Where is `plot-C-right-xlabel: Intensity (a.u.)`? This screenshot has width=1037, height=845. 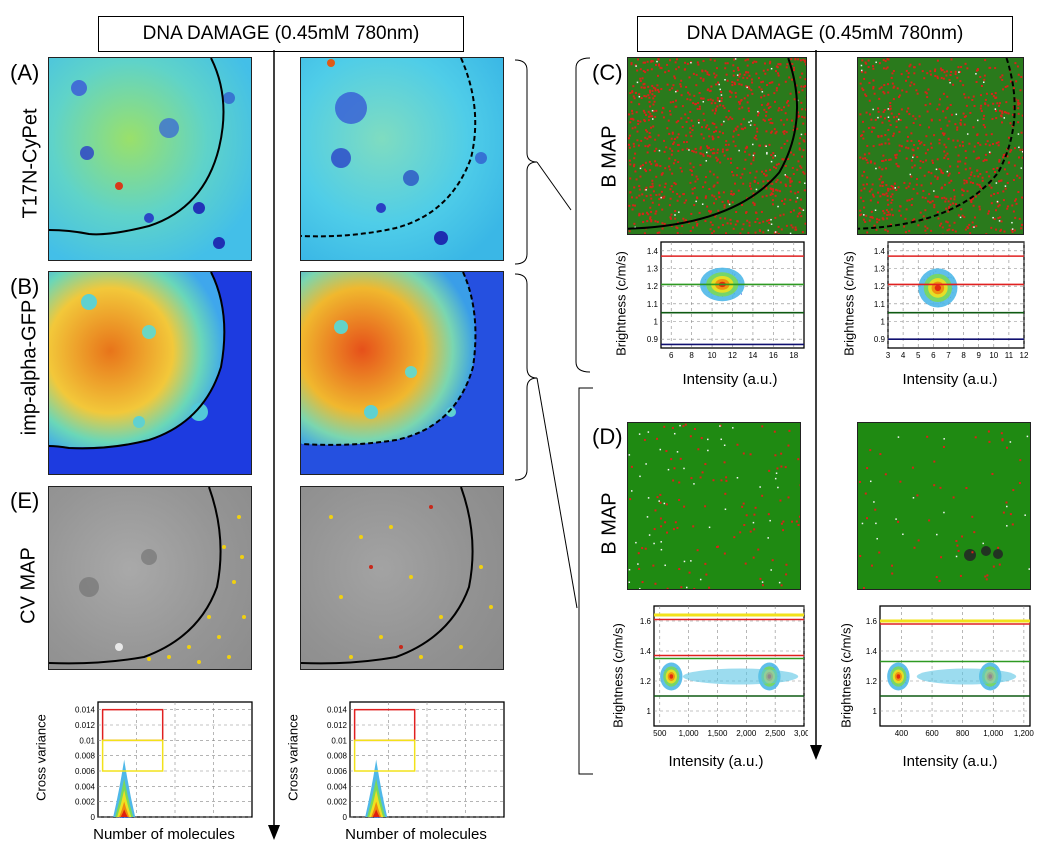
plot-C-right-xlabel: Intensity (a.u.) is located at coordinates (950, 379).